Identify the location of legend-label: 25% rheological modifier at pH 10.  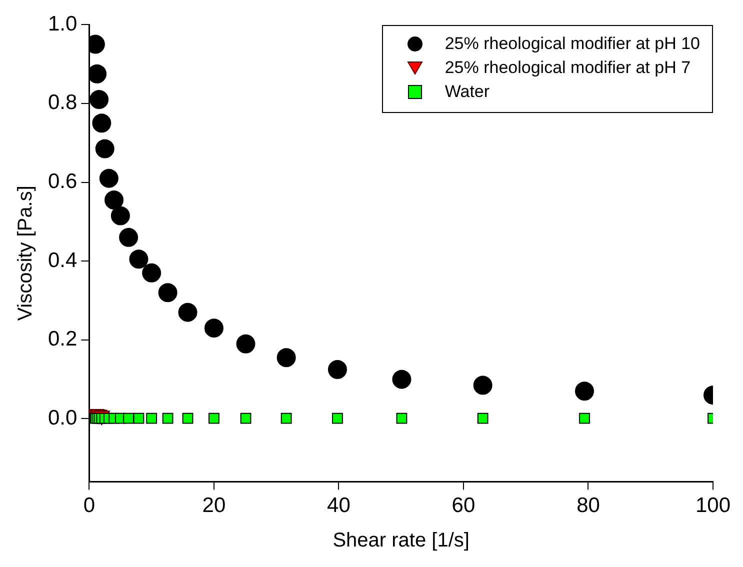
(572, 44).